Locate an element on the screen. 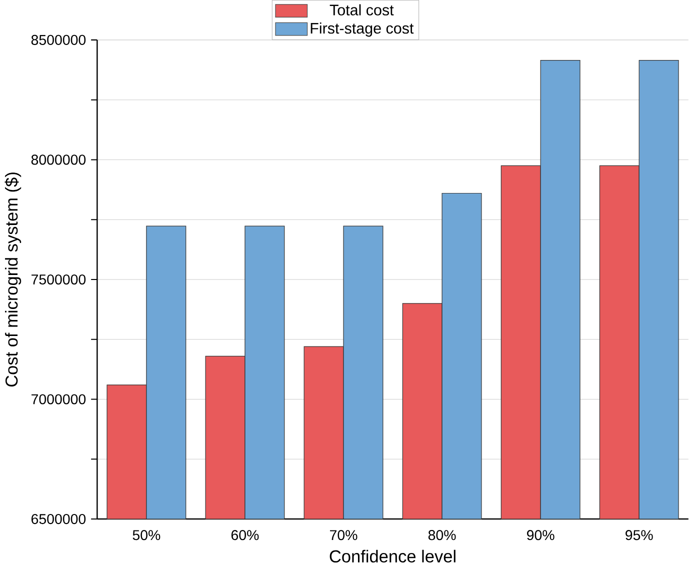  x-tick-label: 90% is located at coordinates (540, 535).